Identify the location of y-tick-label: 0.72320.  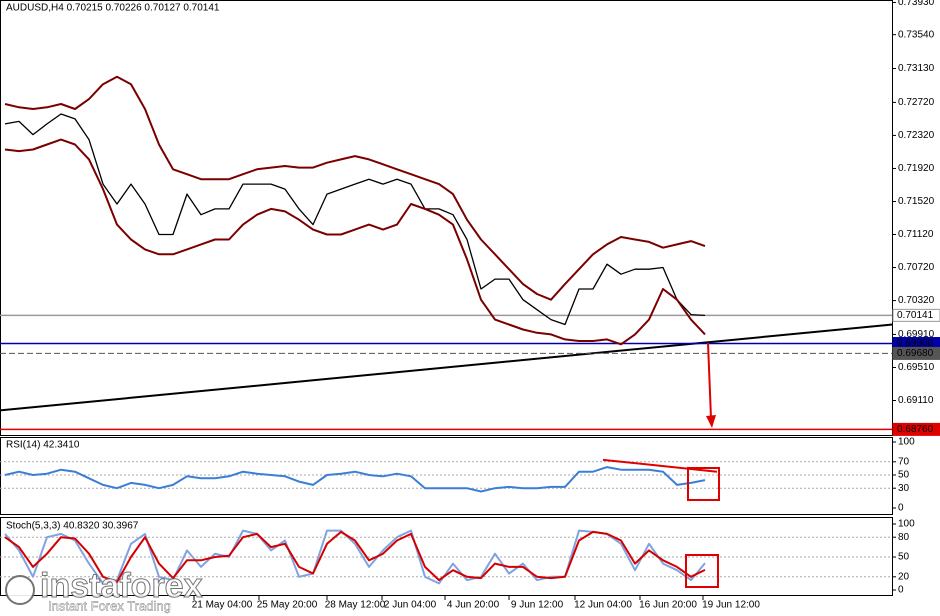
(916, 135).